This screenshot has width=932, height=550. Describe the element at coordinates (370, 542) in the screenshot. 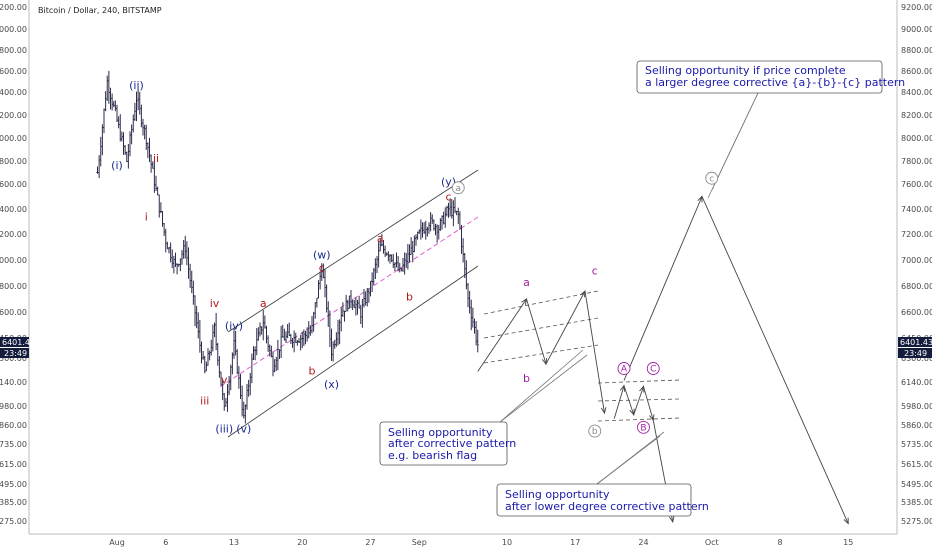

I see `x-tick-label: 27` at that location.